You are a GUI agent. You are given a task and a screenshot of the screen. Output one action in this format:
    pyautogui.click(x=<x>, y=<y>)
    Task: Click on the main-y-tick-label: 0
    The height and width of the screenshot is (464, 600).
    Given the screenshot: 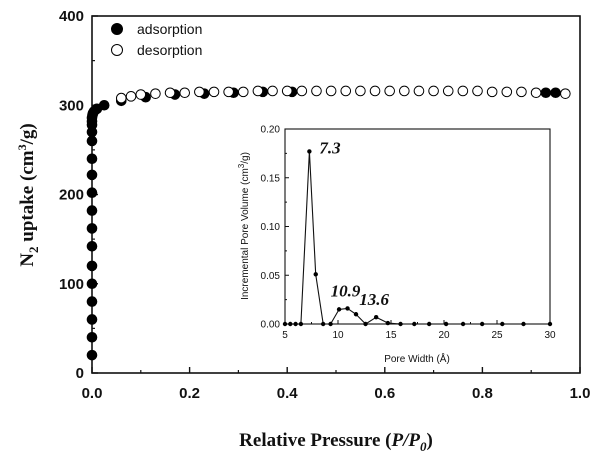 What is the action you would take?
    pyautogui.click(x=80, y=373)
    